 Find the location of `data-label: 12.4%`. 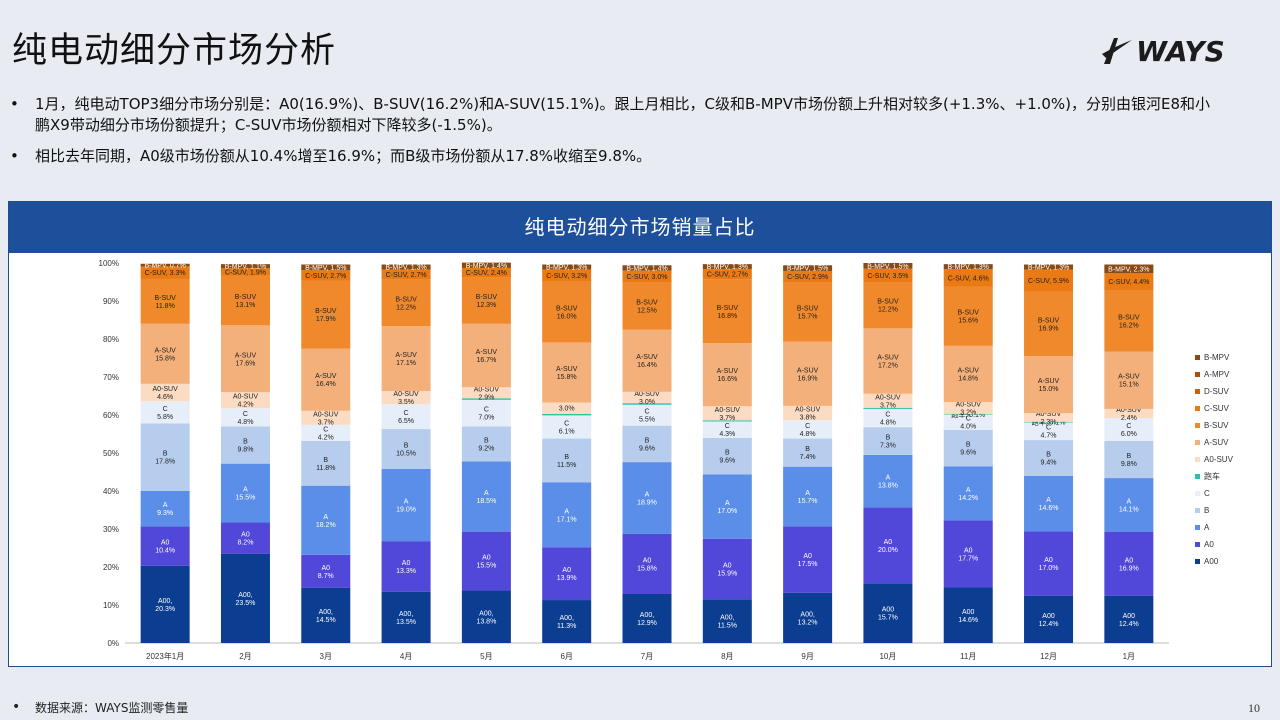

data-label: 12.4% is located at coordinates (1049, 624).